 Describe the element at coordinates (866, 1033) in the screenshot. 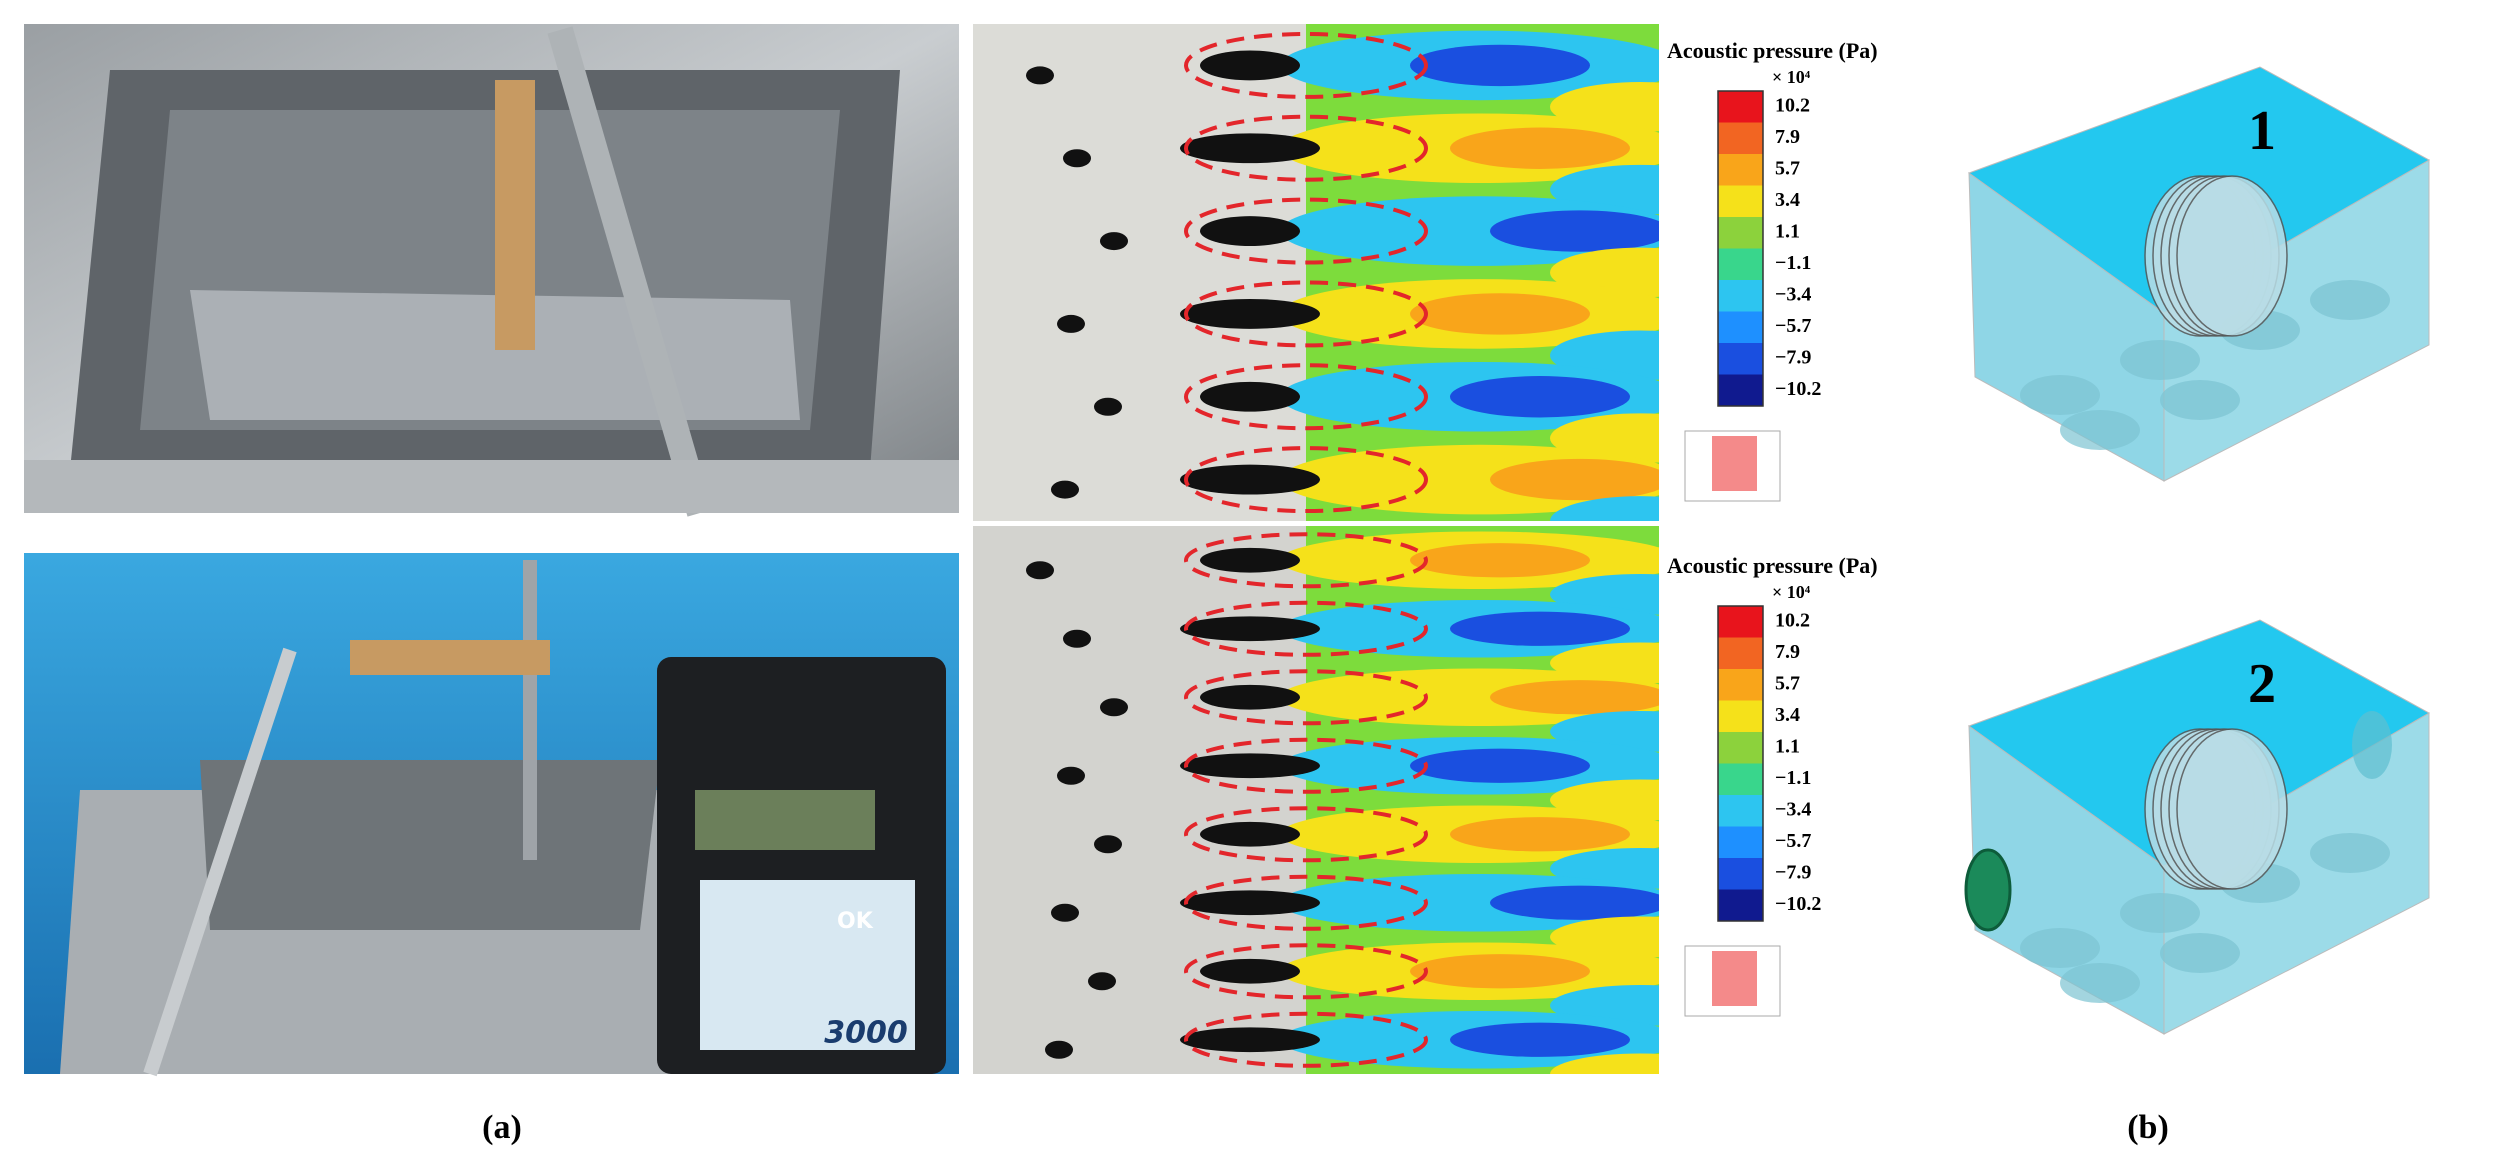

I see `controller-model: 3000` at that location.